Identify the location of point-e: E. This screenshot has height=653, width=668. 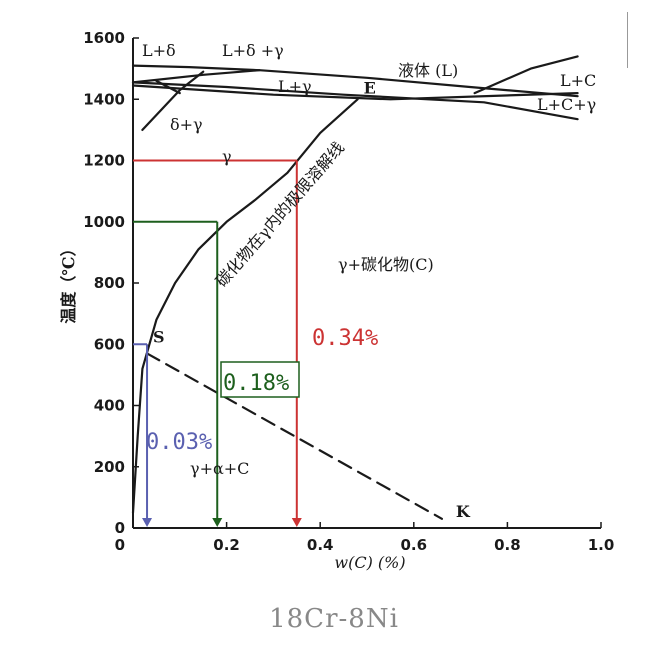
(370, 87).